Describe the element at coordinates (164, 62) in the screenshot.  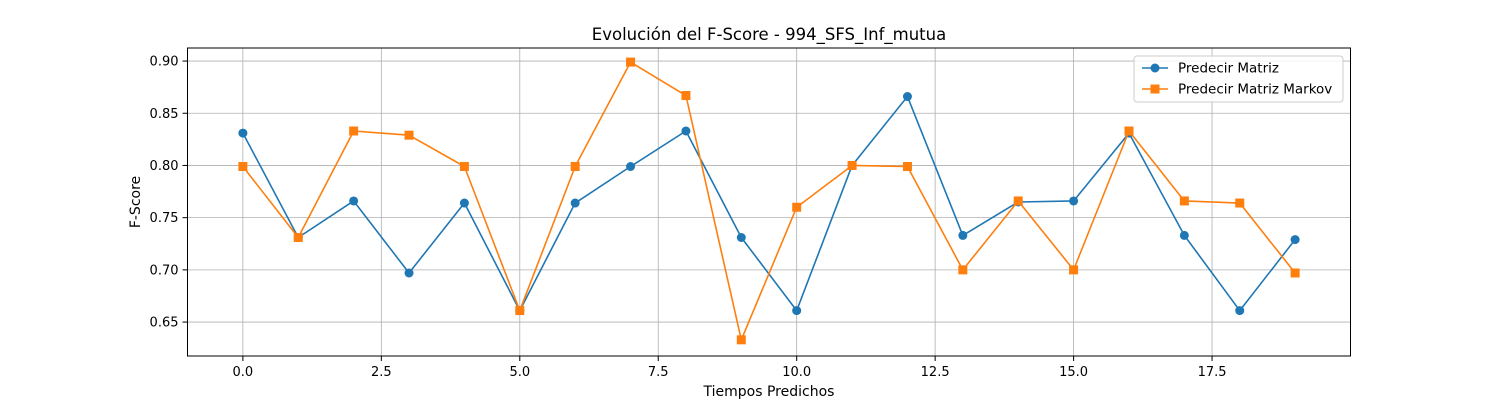
I see `y-tick-label: 0.90` at that location.